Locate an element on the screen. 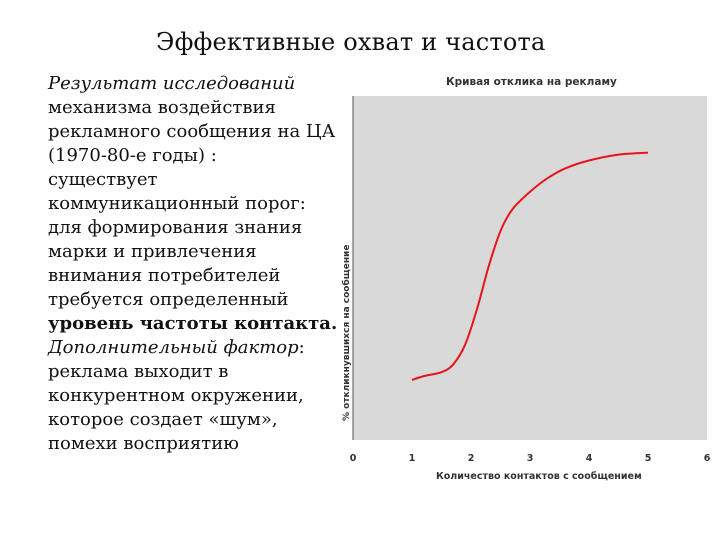  x-tick-label: 4 is located at coordinates (589, 458).